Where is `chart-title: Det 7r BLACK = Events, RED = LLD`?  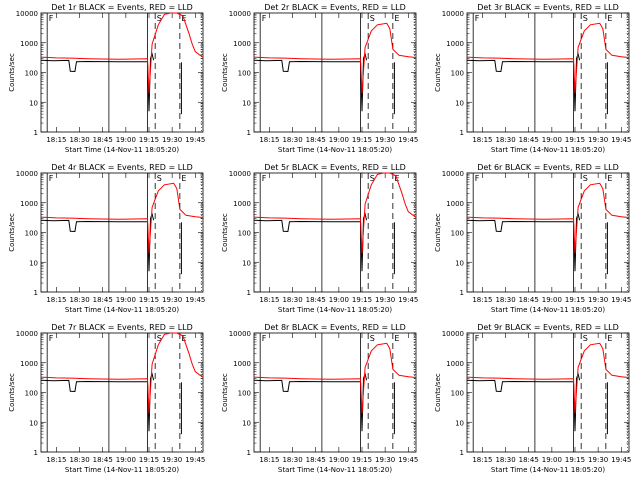
chart-title: Det 7r BLACK = Events, RED = LLD is located at coordinates (122, 327).